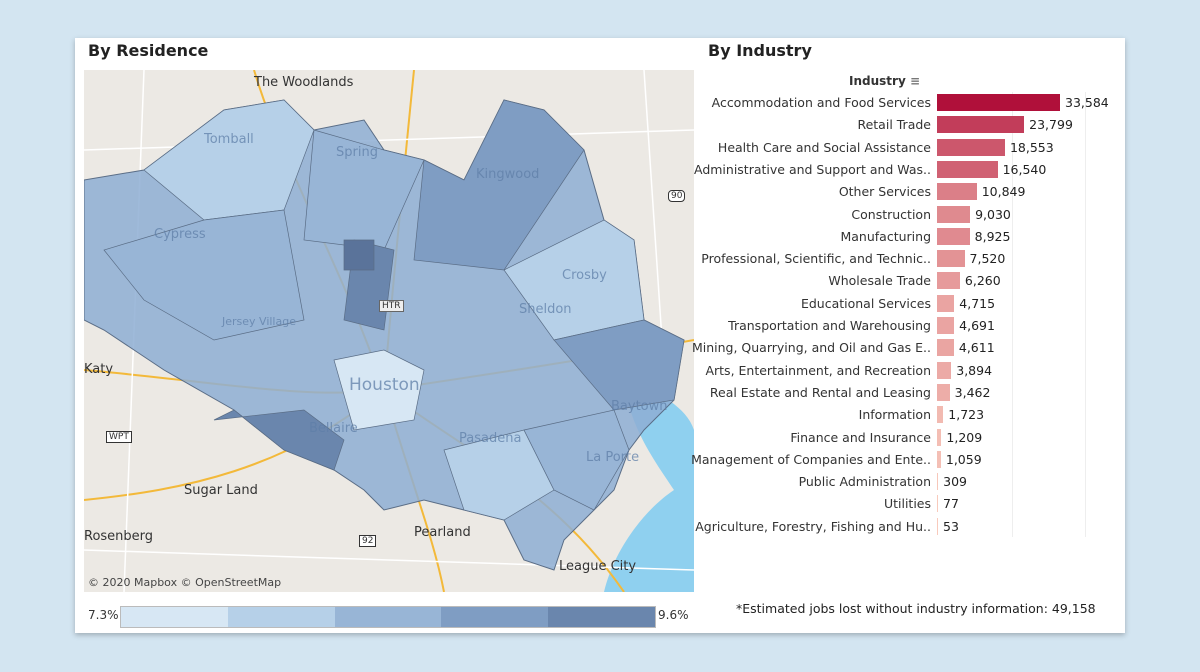 The height and width of the screenshot is (672, 1200). Describe the element at coordinates (185, 582) in the screenshot. I see `map-attribution: © 2020 Mapbox © OpenStreetMap` at that location.